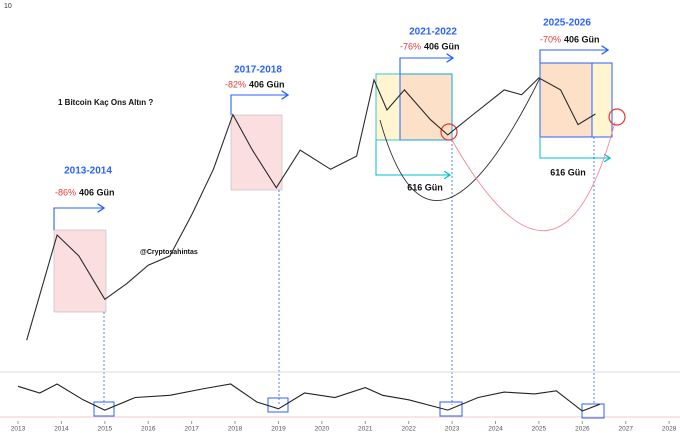  I want to click on corner-label: 10, so click(8, 6).